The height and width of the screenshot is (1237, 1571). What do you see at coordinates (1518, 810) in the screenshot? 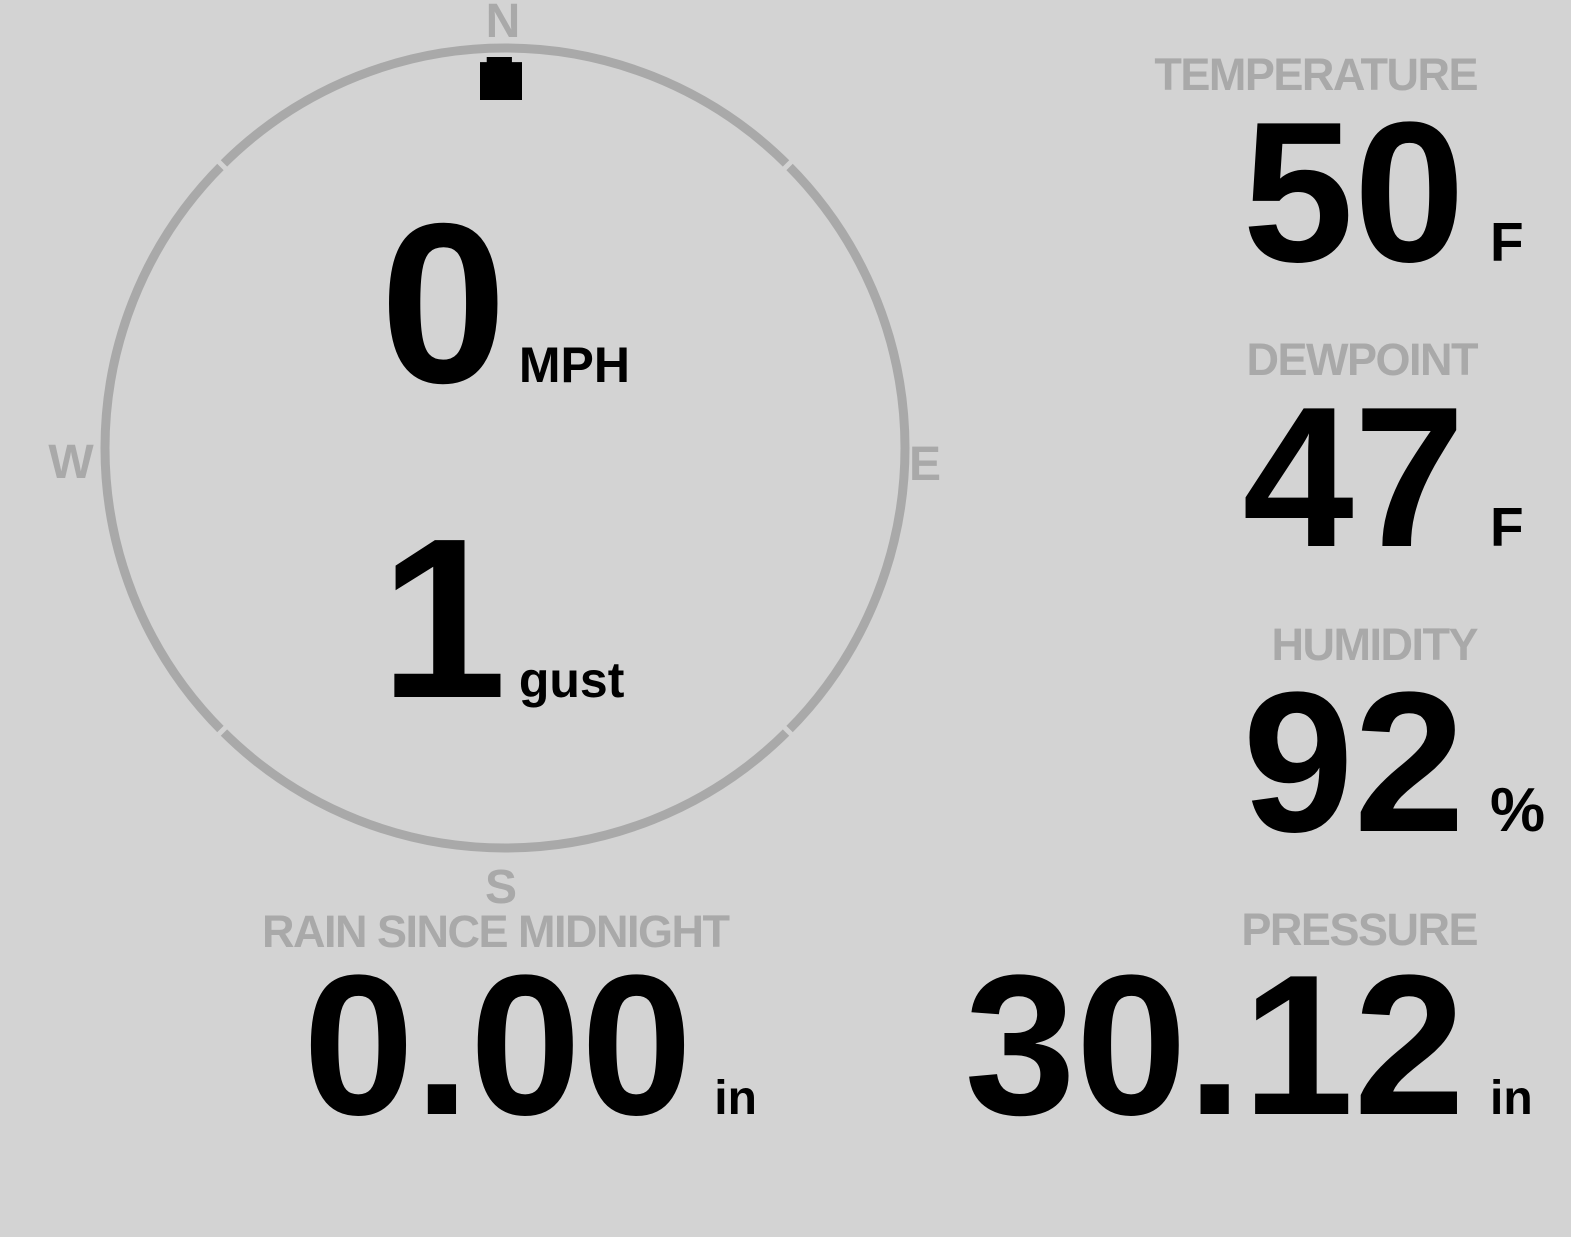
I see `humidity-unit: %` at bounding box center [1518, 810].